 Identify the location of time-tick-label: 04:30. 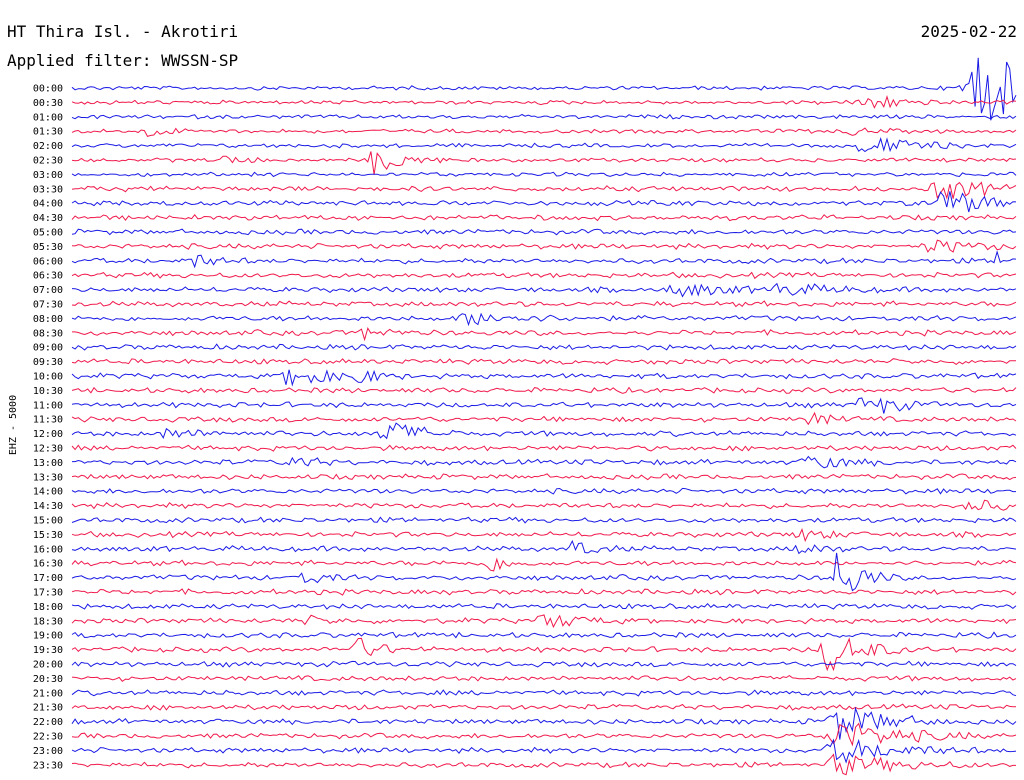
(48, 218).